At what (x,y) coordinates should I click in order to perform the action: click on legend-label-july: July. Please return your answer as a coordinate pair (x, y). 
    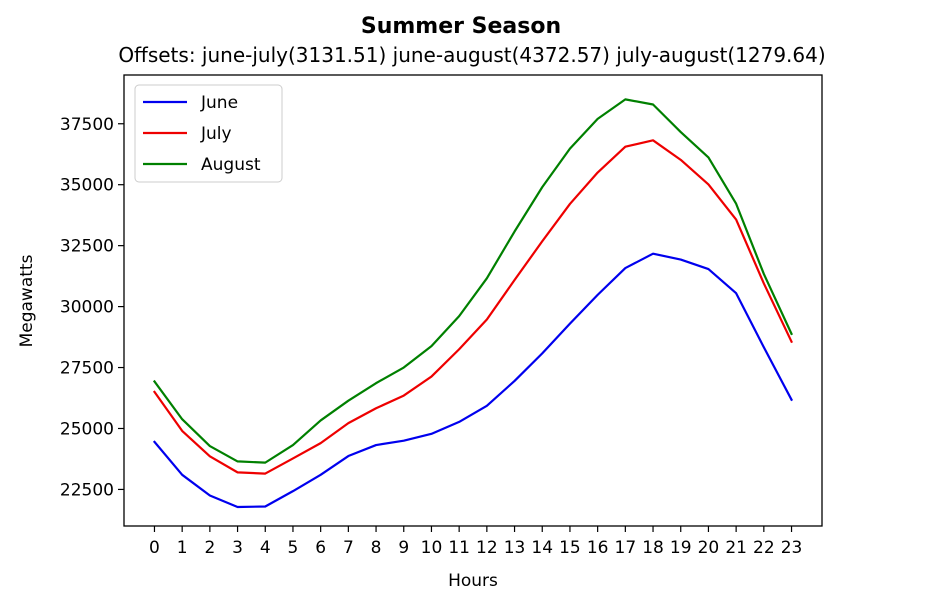
    Looking at the image, I should click on (216, 134).